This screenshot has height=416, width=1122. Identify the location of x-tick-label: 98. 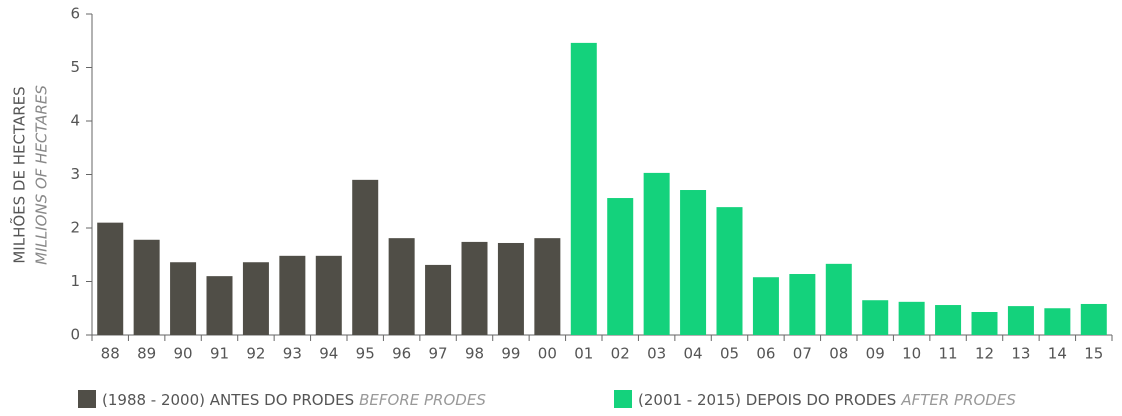
(474, 354).